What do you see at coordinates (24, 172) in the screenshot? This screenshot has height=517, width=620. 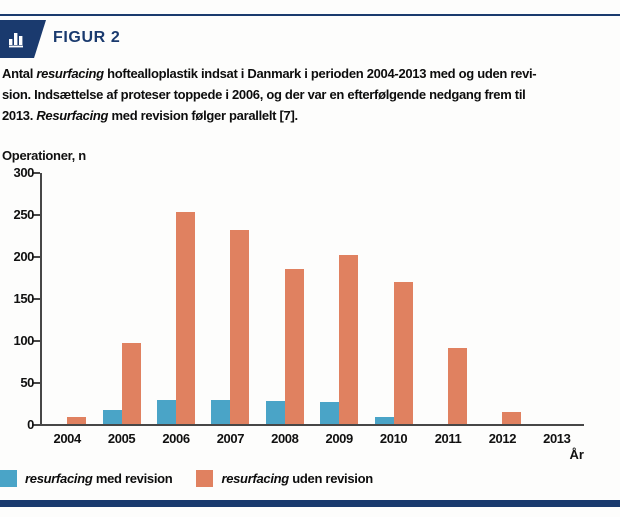 I see `y-tick-label: 300` at bounding box center [24, 172].